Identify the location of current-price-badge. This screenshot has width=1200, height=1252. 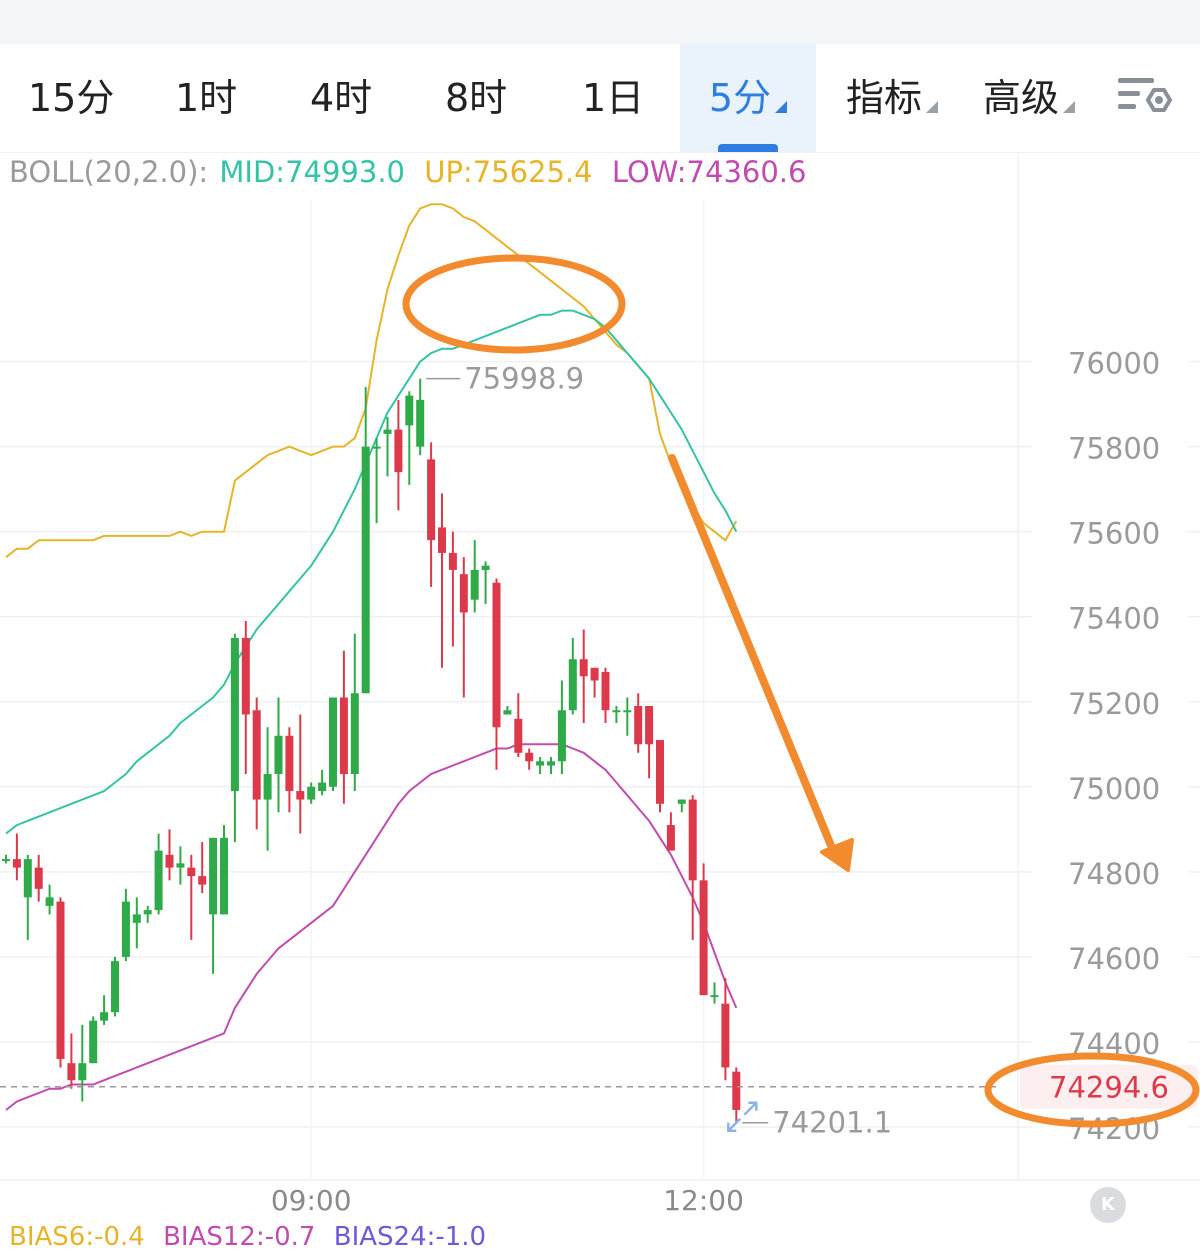
(1109, 1086).